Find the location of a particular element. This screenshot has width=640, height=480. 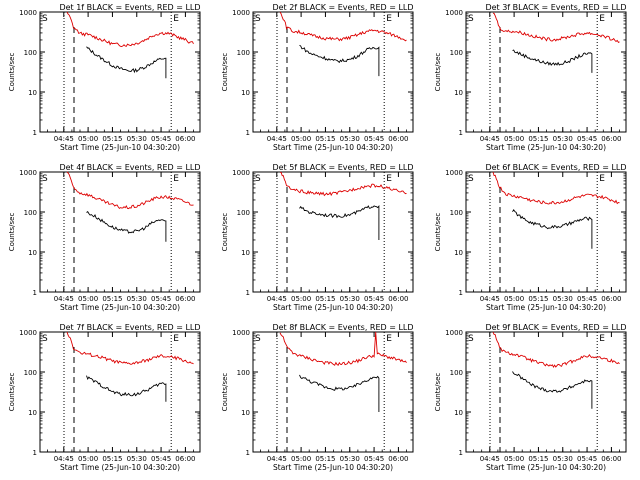

chart-title: Det 5f BLACK = Events, RED = LLD is located at coordinates (342, 167).